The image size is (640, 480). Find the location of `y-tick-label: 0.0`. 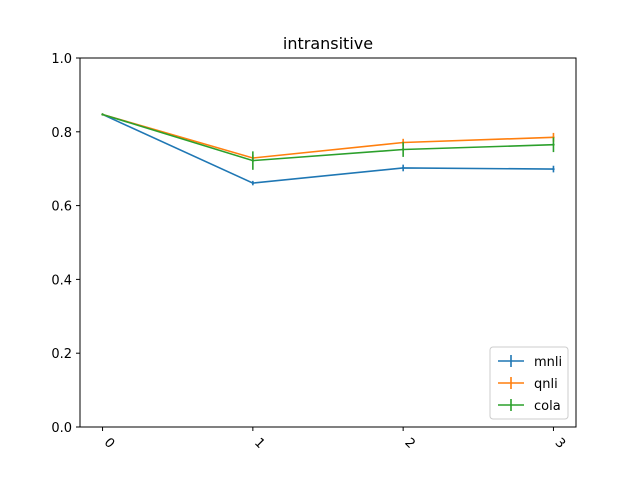

y-tick-label: 0.0 is located at coordinates (61, 428).